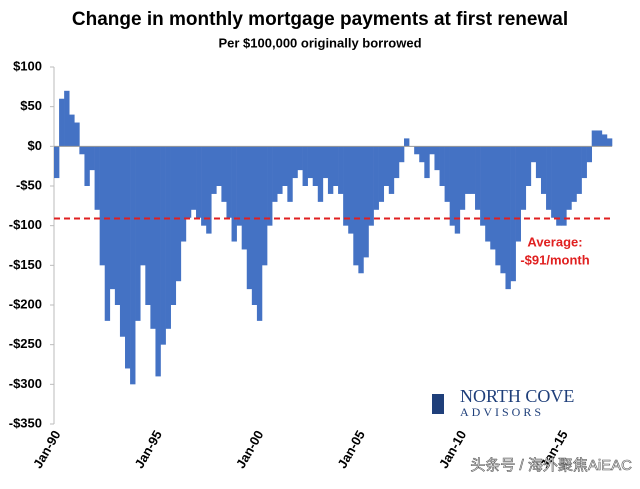 The image size is (640, 489). I want to click on y-tick-label: -$100, so click(25, 224).